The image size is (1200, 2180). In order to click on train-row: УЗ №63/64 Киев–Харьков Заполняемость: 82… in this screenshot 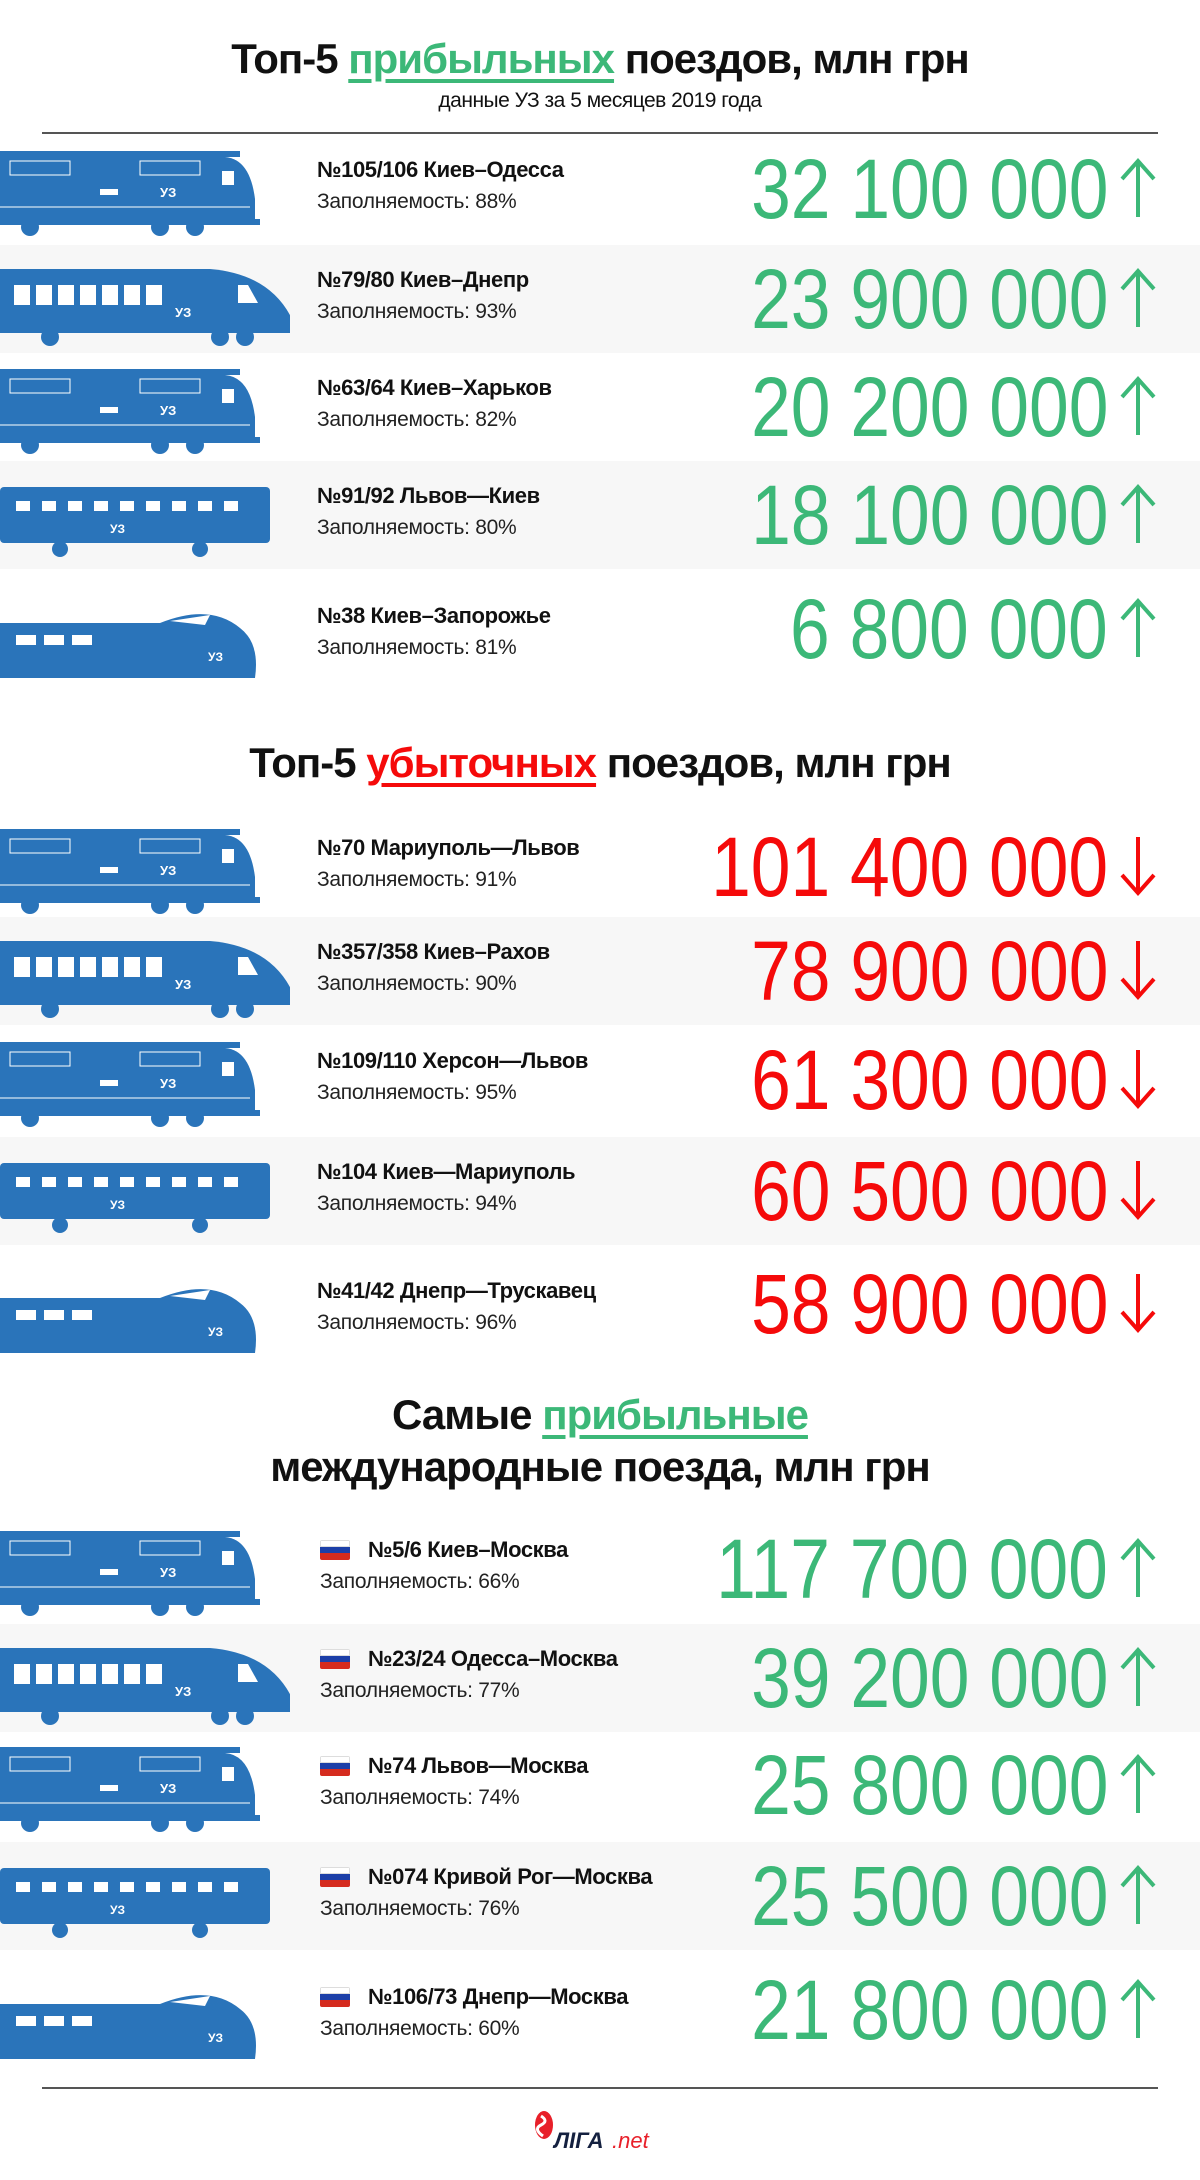, I will do `click(600, 407)`.